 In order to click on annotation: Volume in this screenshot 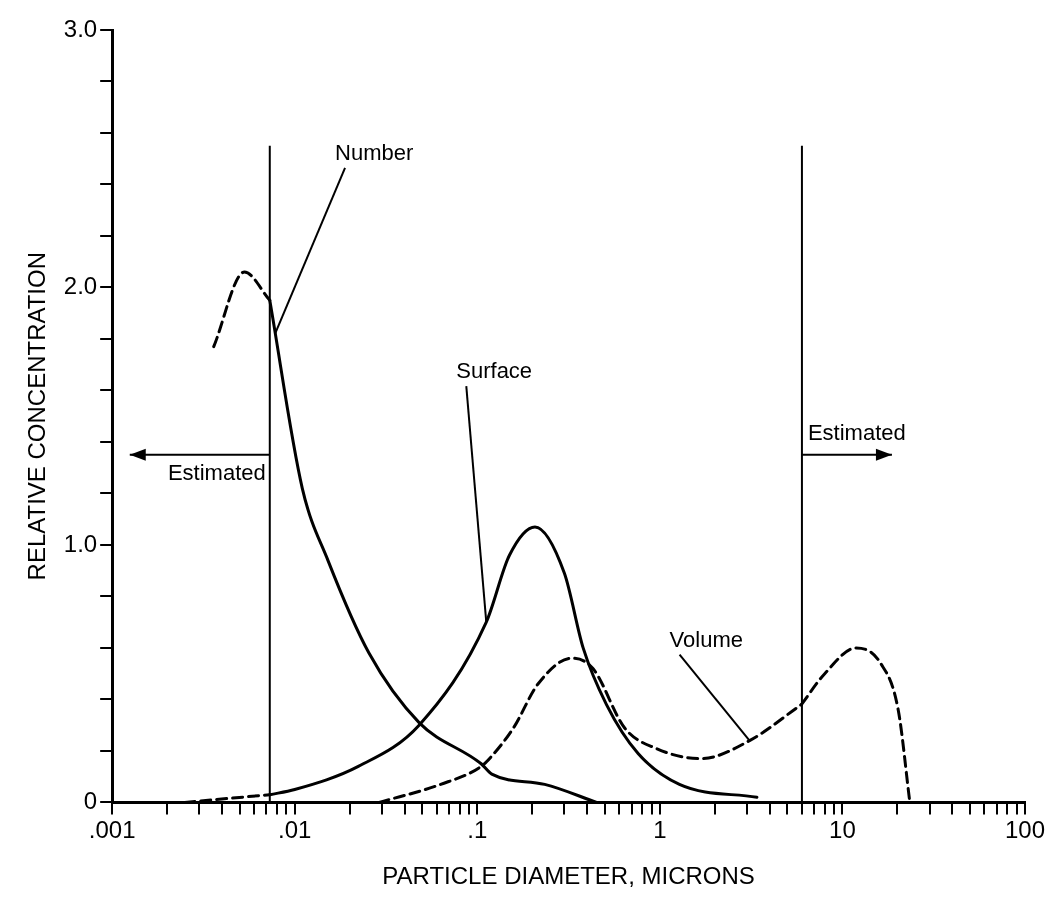, I will do `click(706, 639)`.